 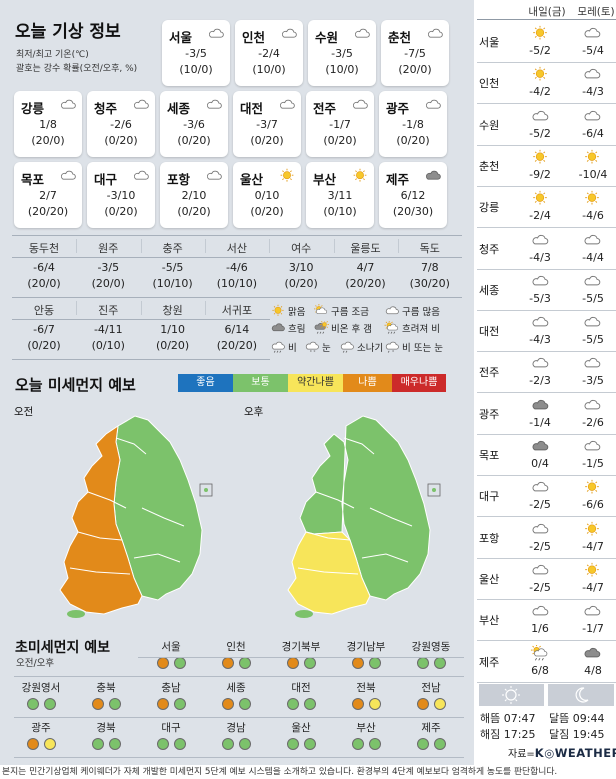 I want to click on legend-item: 흐려져 비, so click(x=412, y=327).